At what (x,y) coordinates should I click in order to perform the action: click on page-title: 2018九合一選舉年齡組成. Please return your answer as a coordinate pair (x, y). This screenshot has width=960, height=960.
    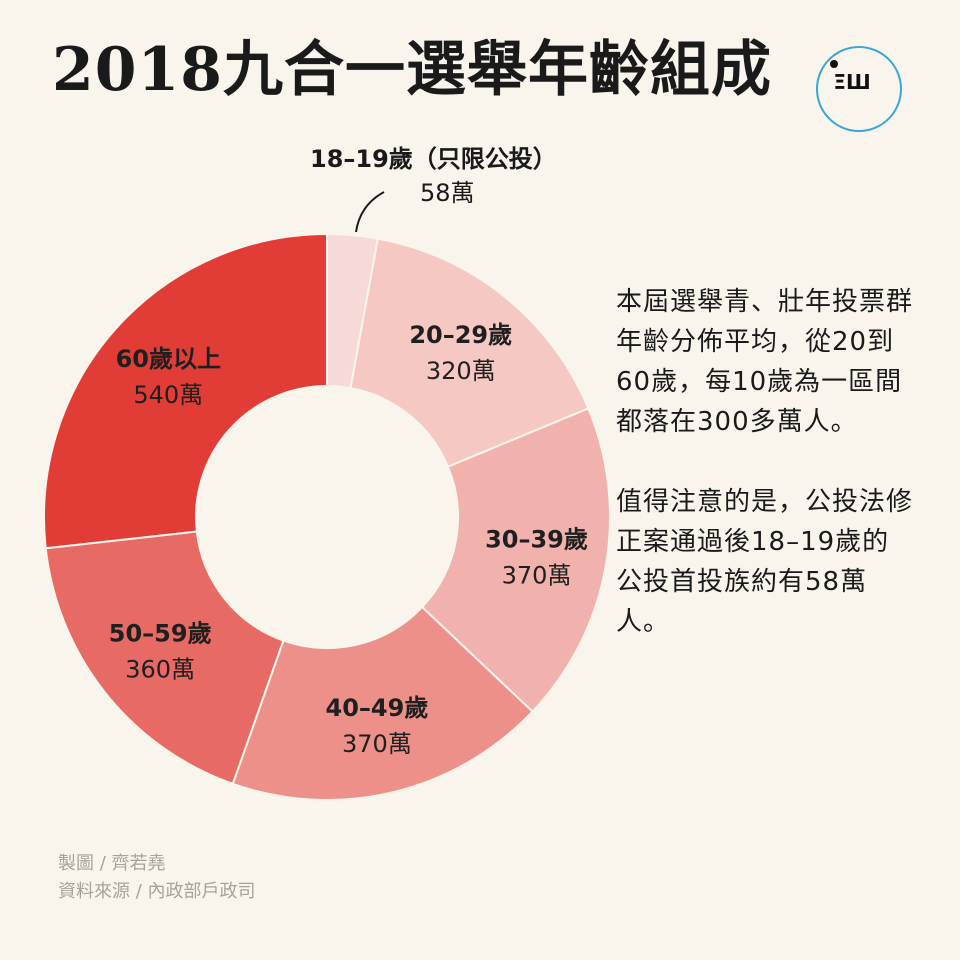
    Looking at the image, I should click on (412, 70).